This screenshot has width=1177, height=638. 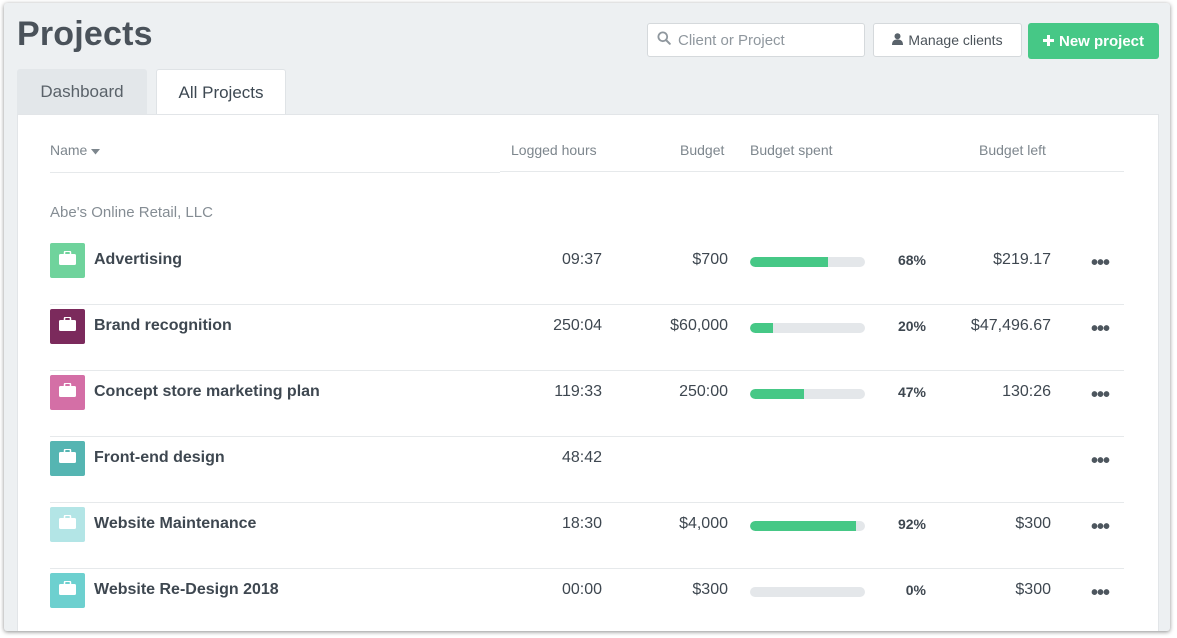 I want to click on project-name: Advertising, so click(x=138, y=259).